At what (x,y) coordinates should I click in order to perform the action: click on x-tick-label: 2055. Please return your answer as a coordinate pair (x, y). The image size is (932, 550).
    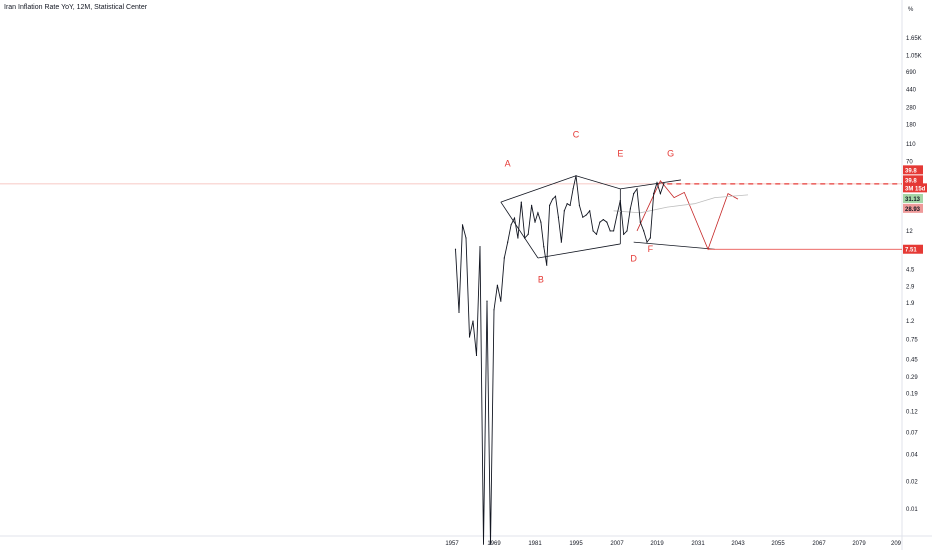
    Looking at the image, I should click on (778, 544).